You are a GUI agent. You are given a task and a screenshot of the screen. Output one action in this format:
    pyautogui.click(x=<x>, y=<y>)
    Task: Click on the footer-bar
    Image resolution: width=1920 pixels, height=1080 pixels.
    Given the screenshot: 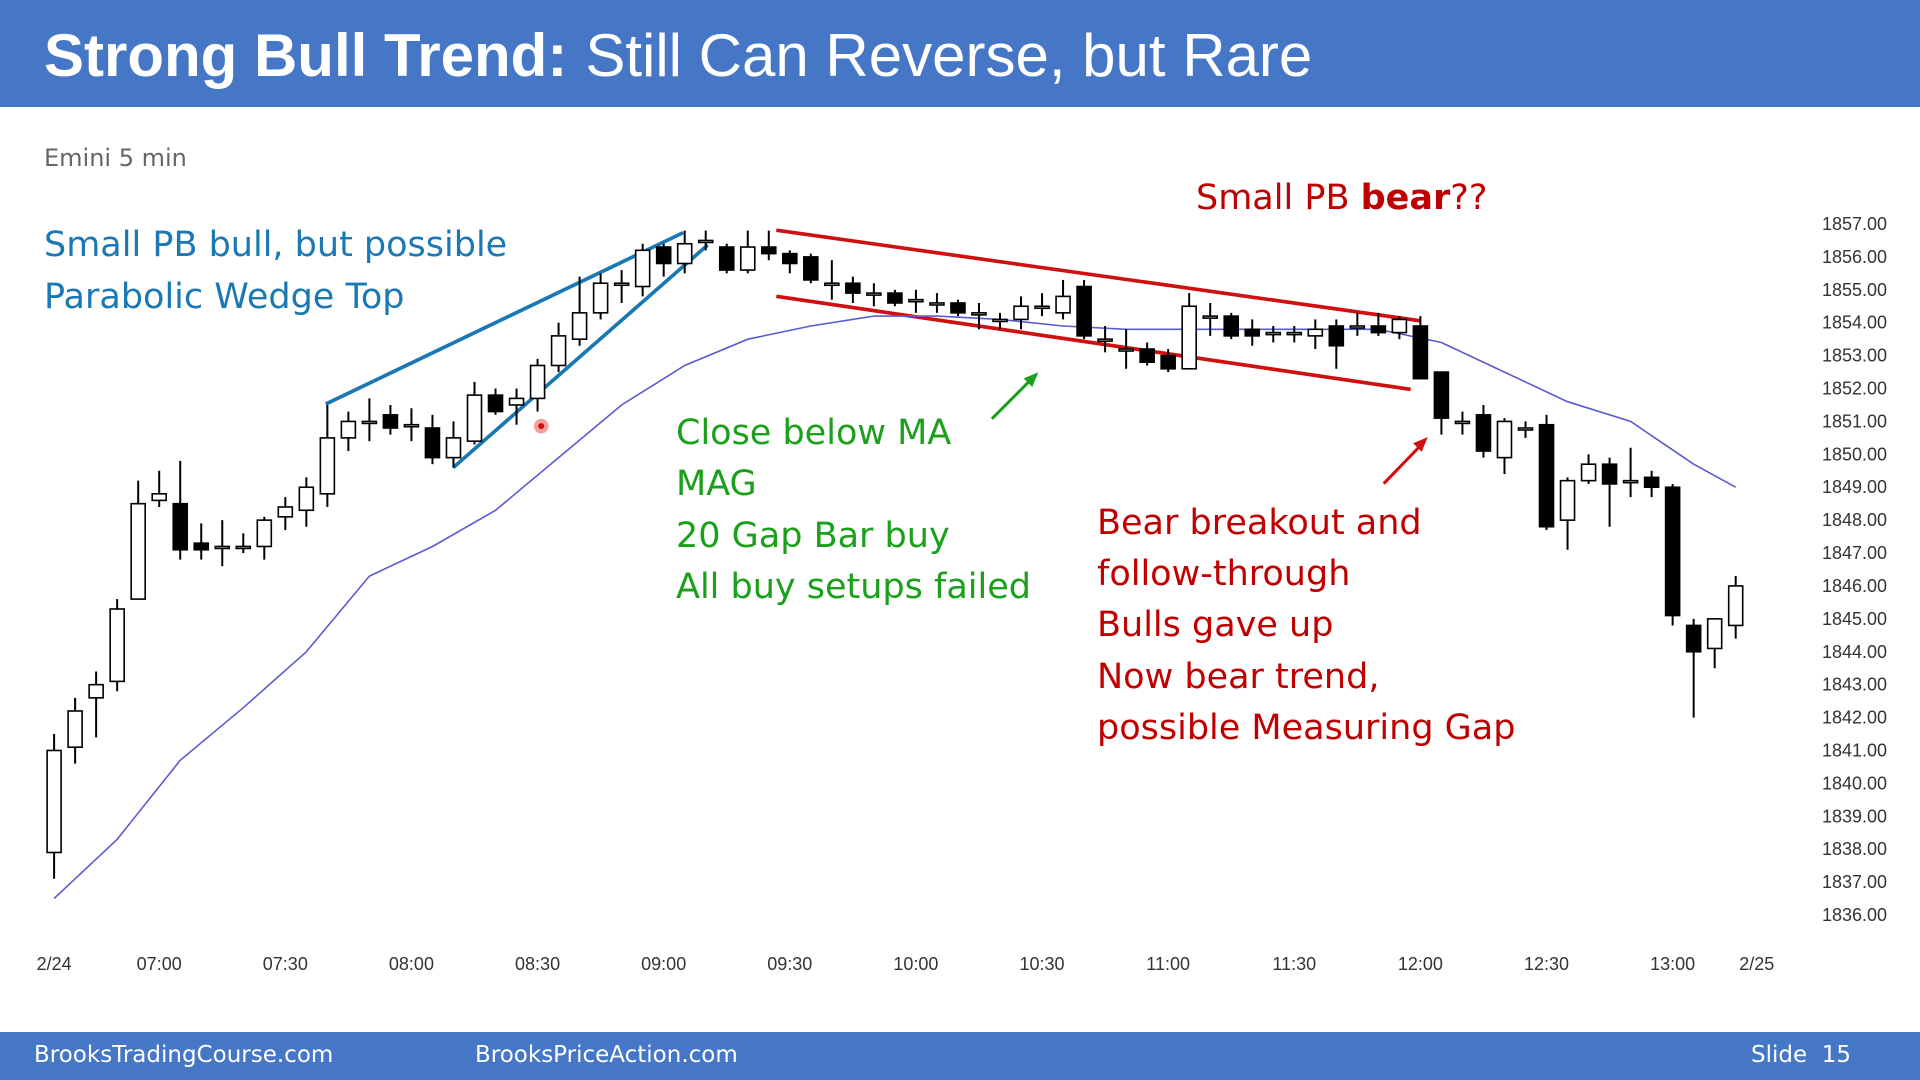 What is the action you would take?
    pyautogui.click(x=960, y=1056)
    